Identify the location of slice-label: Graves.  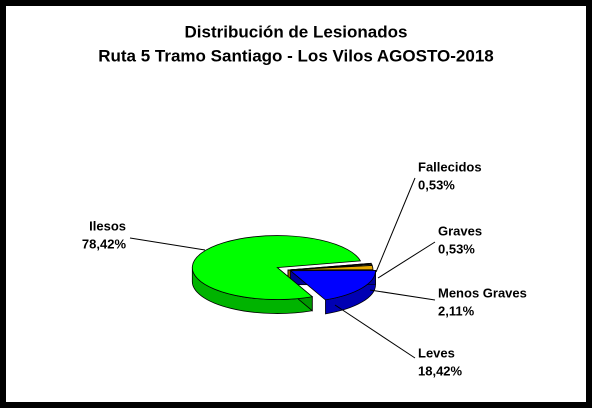
(460, 230).